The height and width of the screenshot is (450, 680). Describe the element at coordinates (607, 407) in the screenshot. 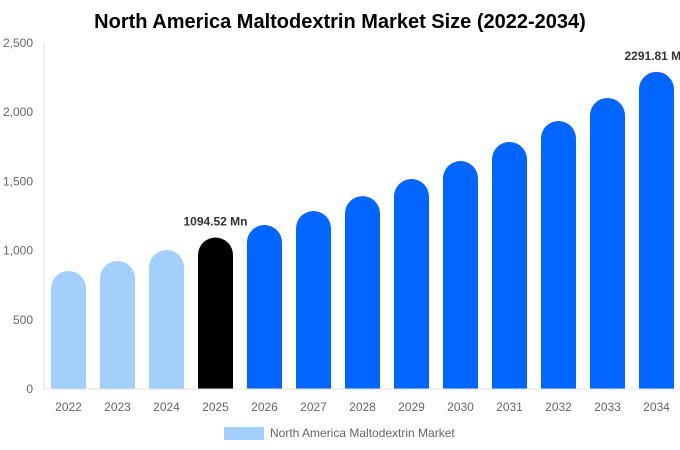

I see `x-tick-label: 2033` at that location.